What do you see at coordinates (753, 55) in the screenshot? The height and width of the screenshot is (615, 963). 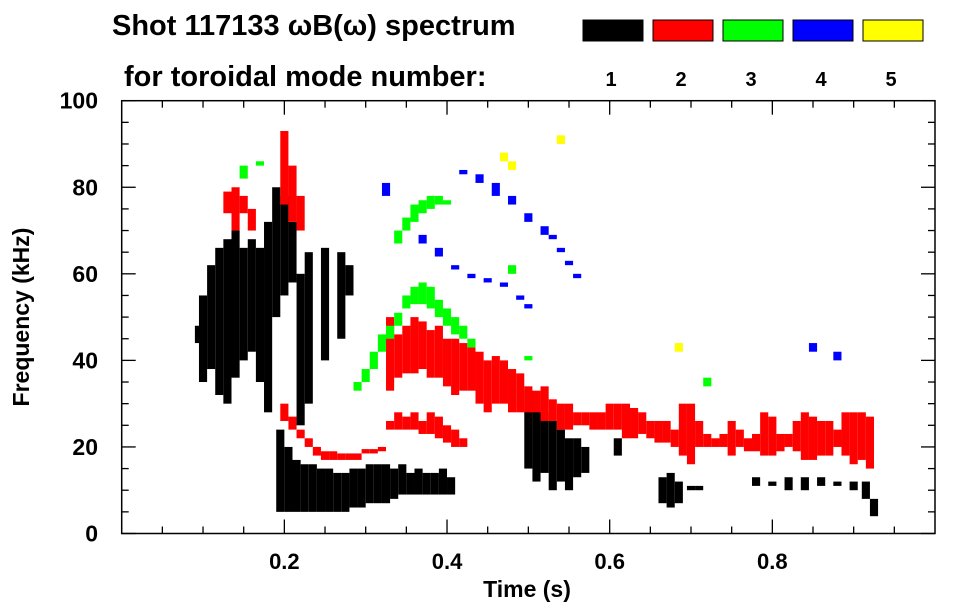 I see `legend: 1 2 3 4 5` at bounding box center [753, 55].